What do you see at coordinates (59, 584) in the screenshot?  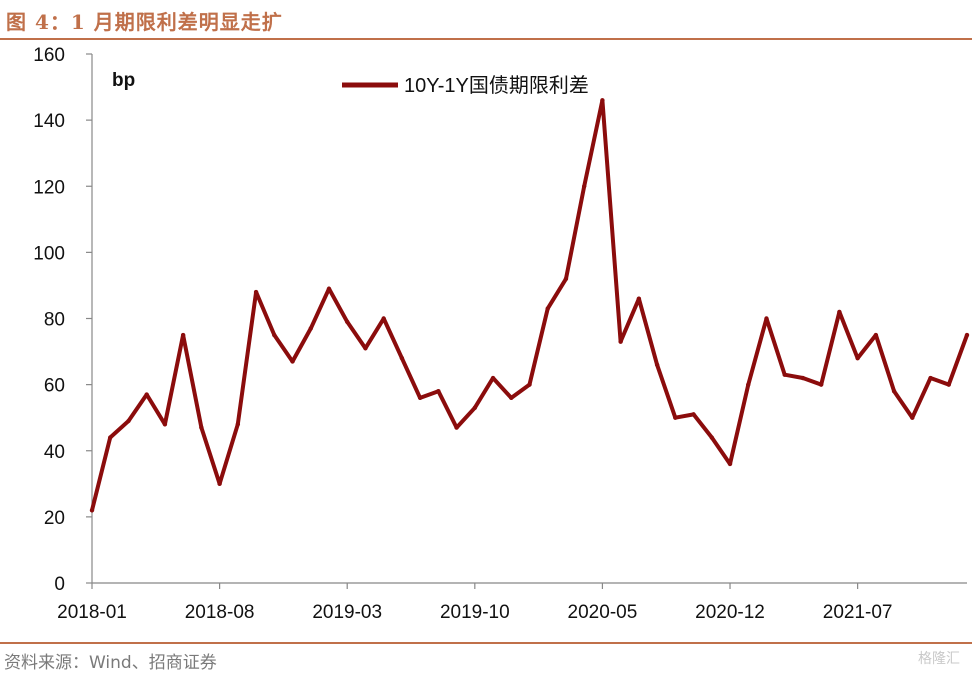 I see `y-tick-label: 0` at bounding box center [59, 584].